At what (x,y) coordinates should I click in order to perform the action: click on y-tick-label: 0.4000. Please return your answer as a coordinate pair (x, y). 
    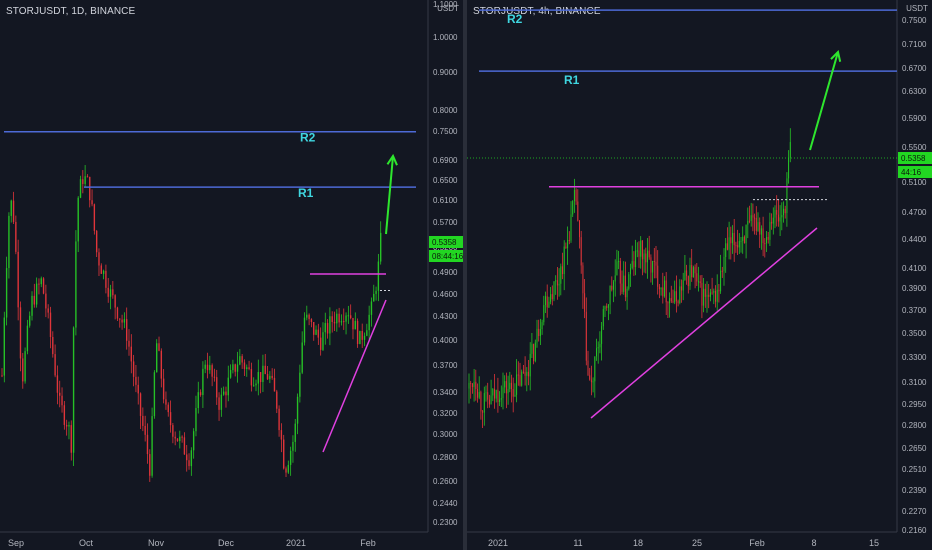
    Looking at the image, I should click on (445, 340).